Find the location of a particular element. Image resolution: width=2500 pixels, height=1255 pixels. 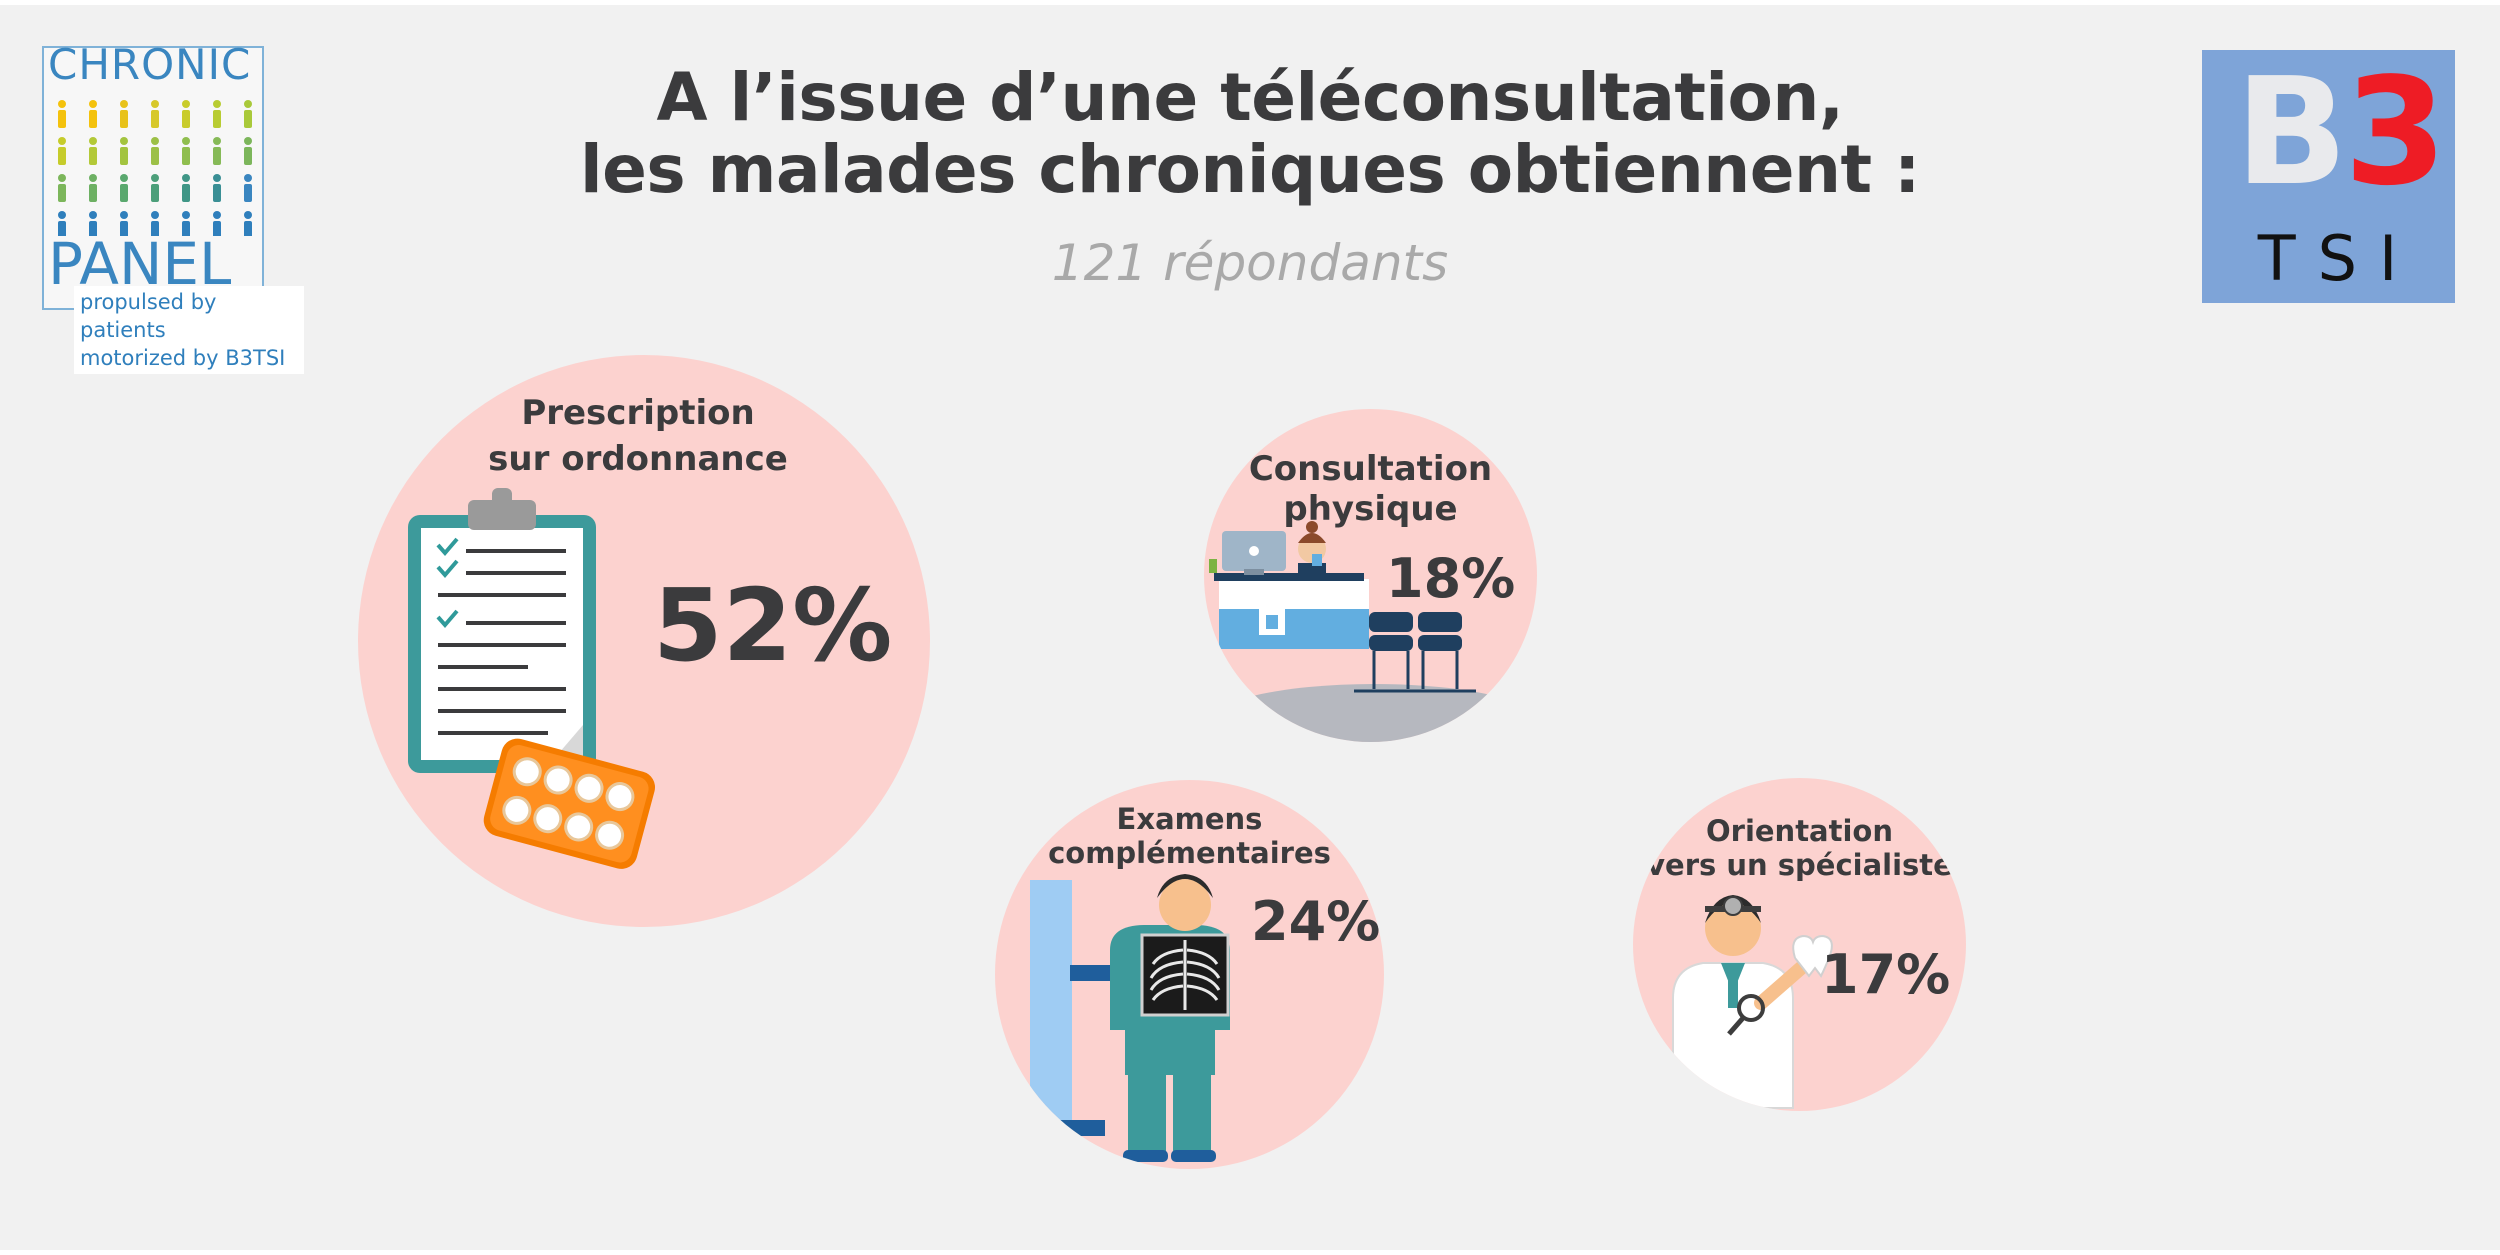

consultation-percent: 18% is located at coordinates (1451, 578).